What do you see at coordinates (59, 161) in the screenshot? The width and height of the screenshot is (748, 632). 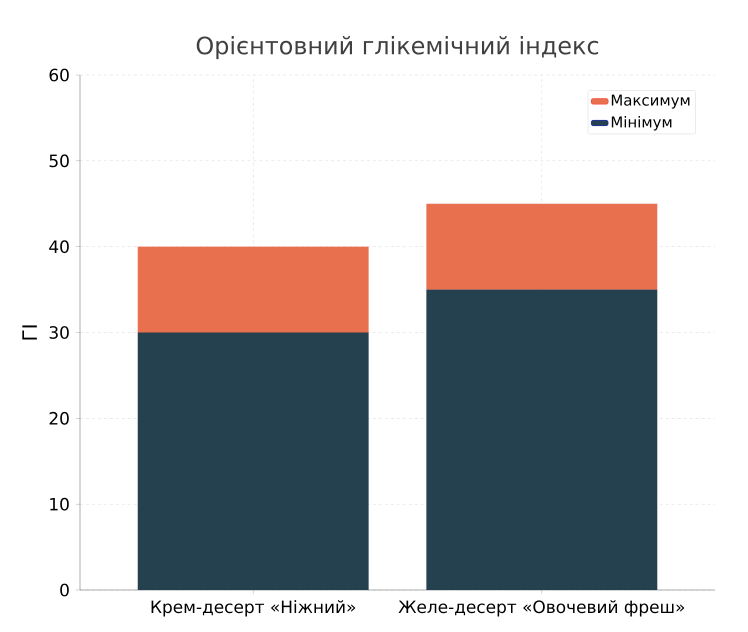 I see `y-tick-label: 50` at bounding box center [59, 161].